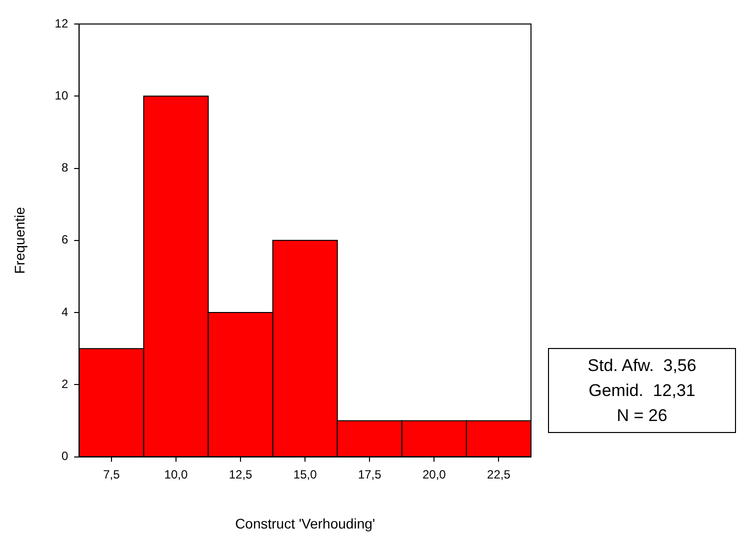 This screenshot has height=549, width=744. What do you see at coordinates (64, 167) in the screenshot?
I see `y-tick-label: 8` at bounding box center [64, 167].